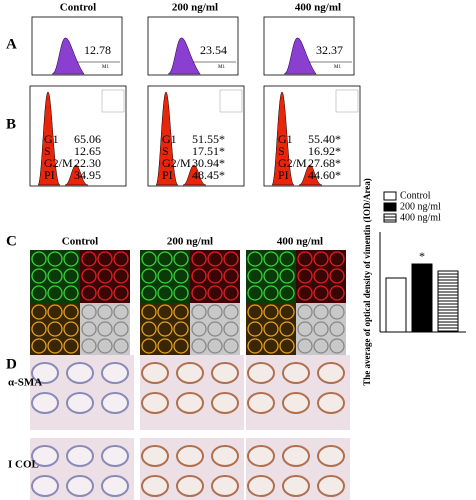 This screenshot has height=500, width=476. Describe the element at coordinates (87, 163) in the screenshot. I see `stat-value: 22.30` at that location.